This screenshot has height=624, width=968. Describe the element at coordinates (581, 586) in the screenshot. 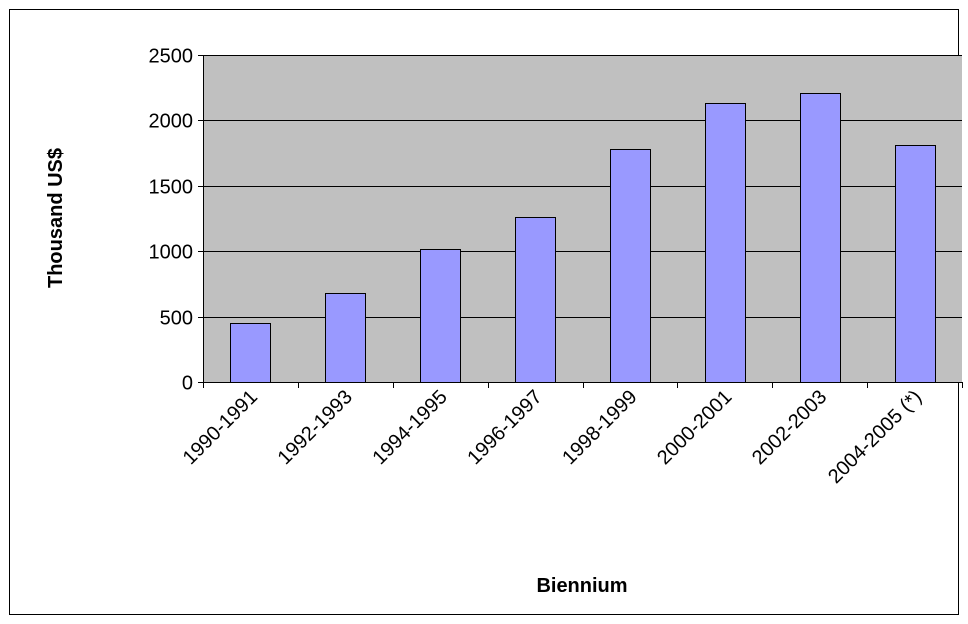

I see `x-axis-title: Biennium` at that location.